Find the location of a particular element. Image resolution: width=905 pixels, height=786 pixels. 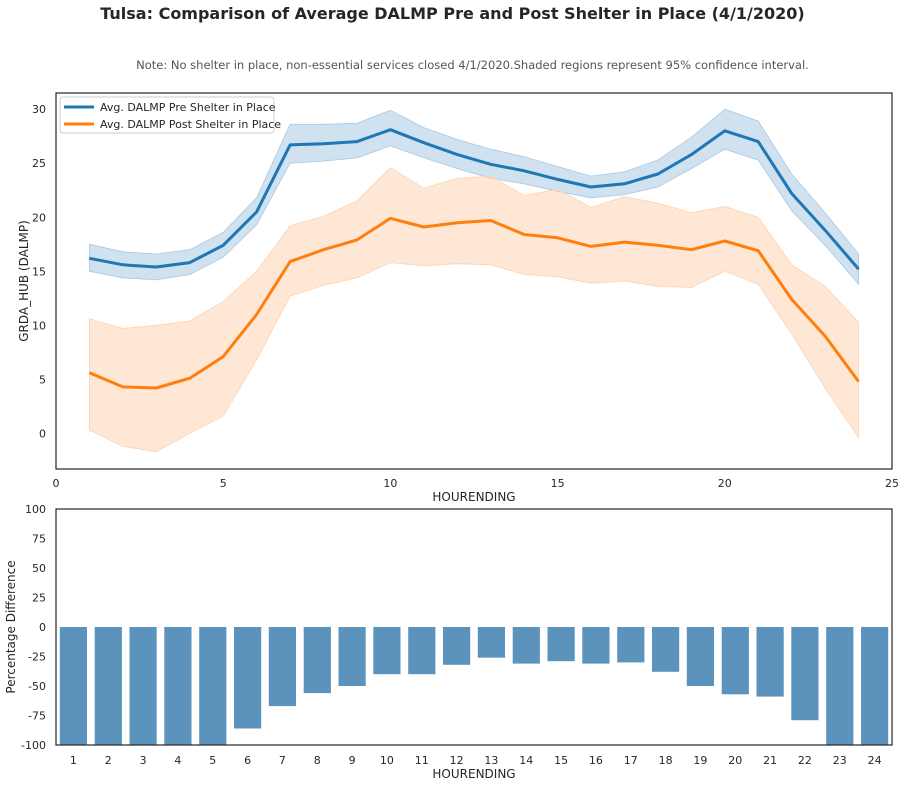

y-tick-label: 10 is located at coordinates (39, 325).